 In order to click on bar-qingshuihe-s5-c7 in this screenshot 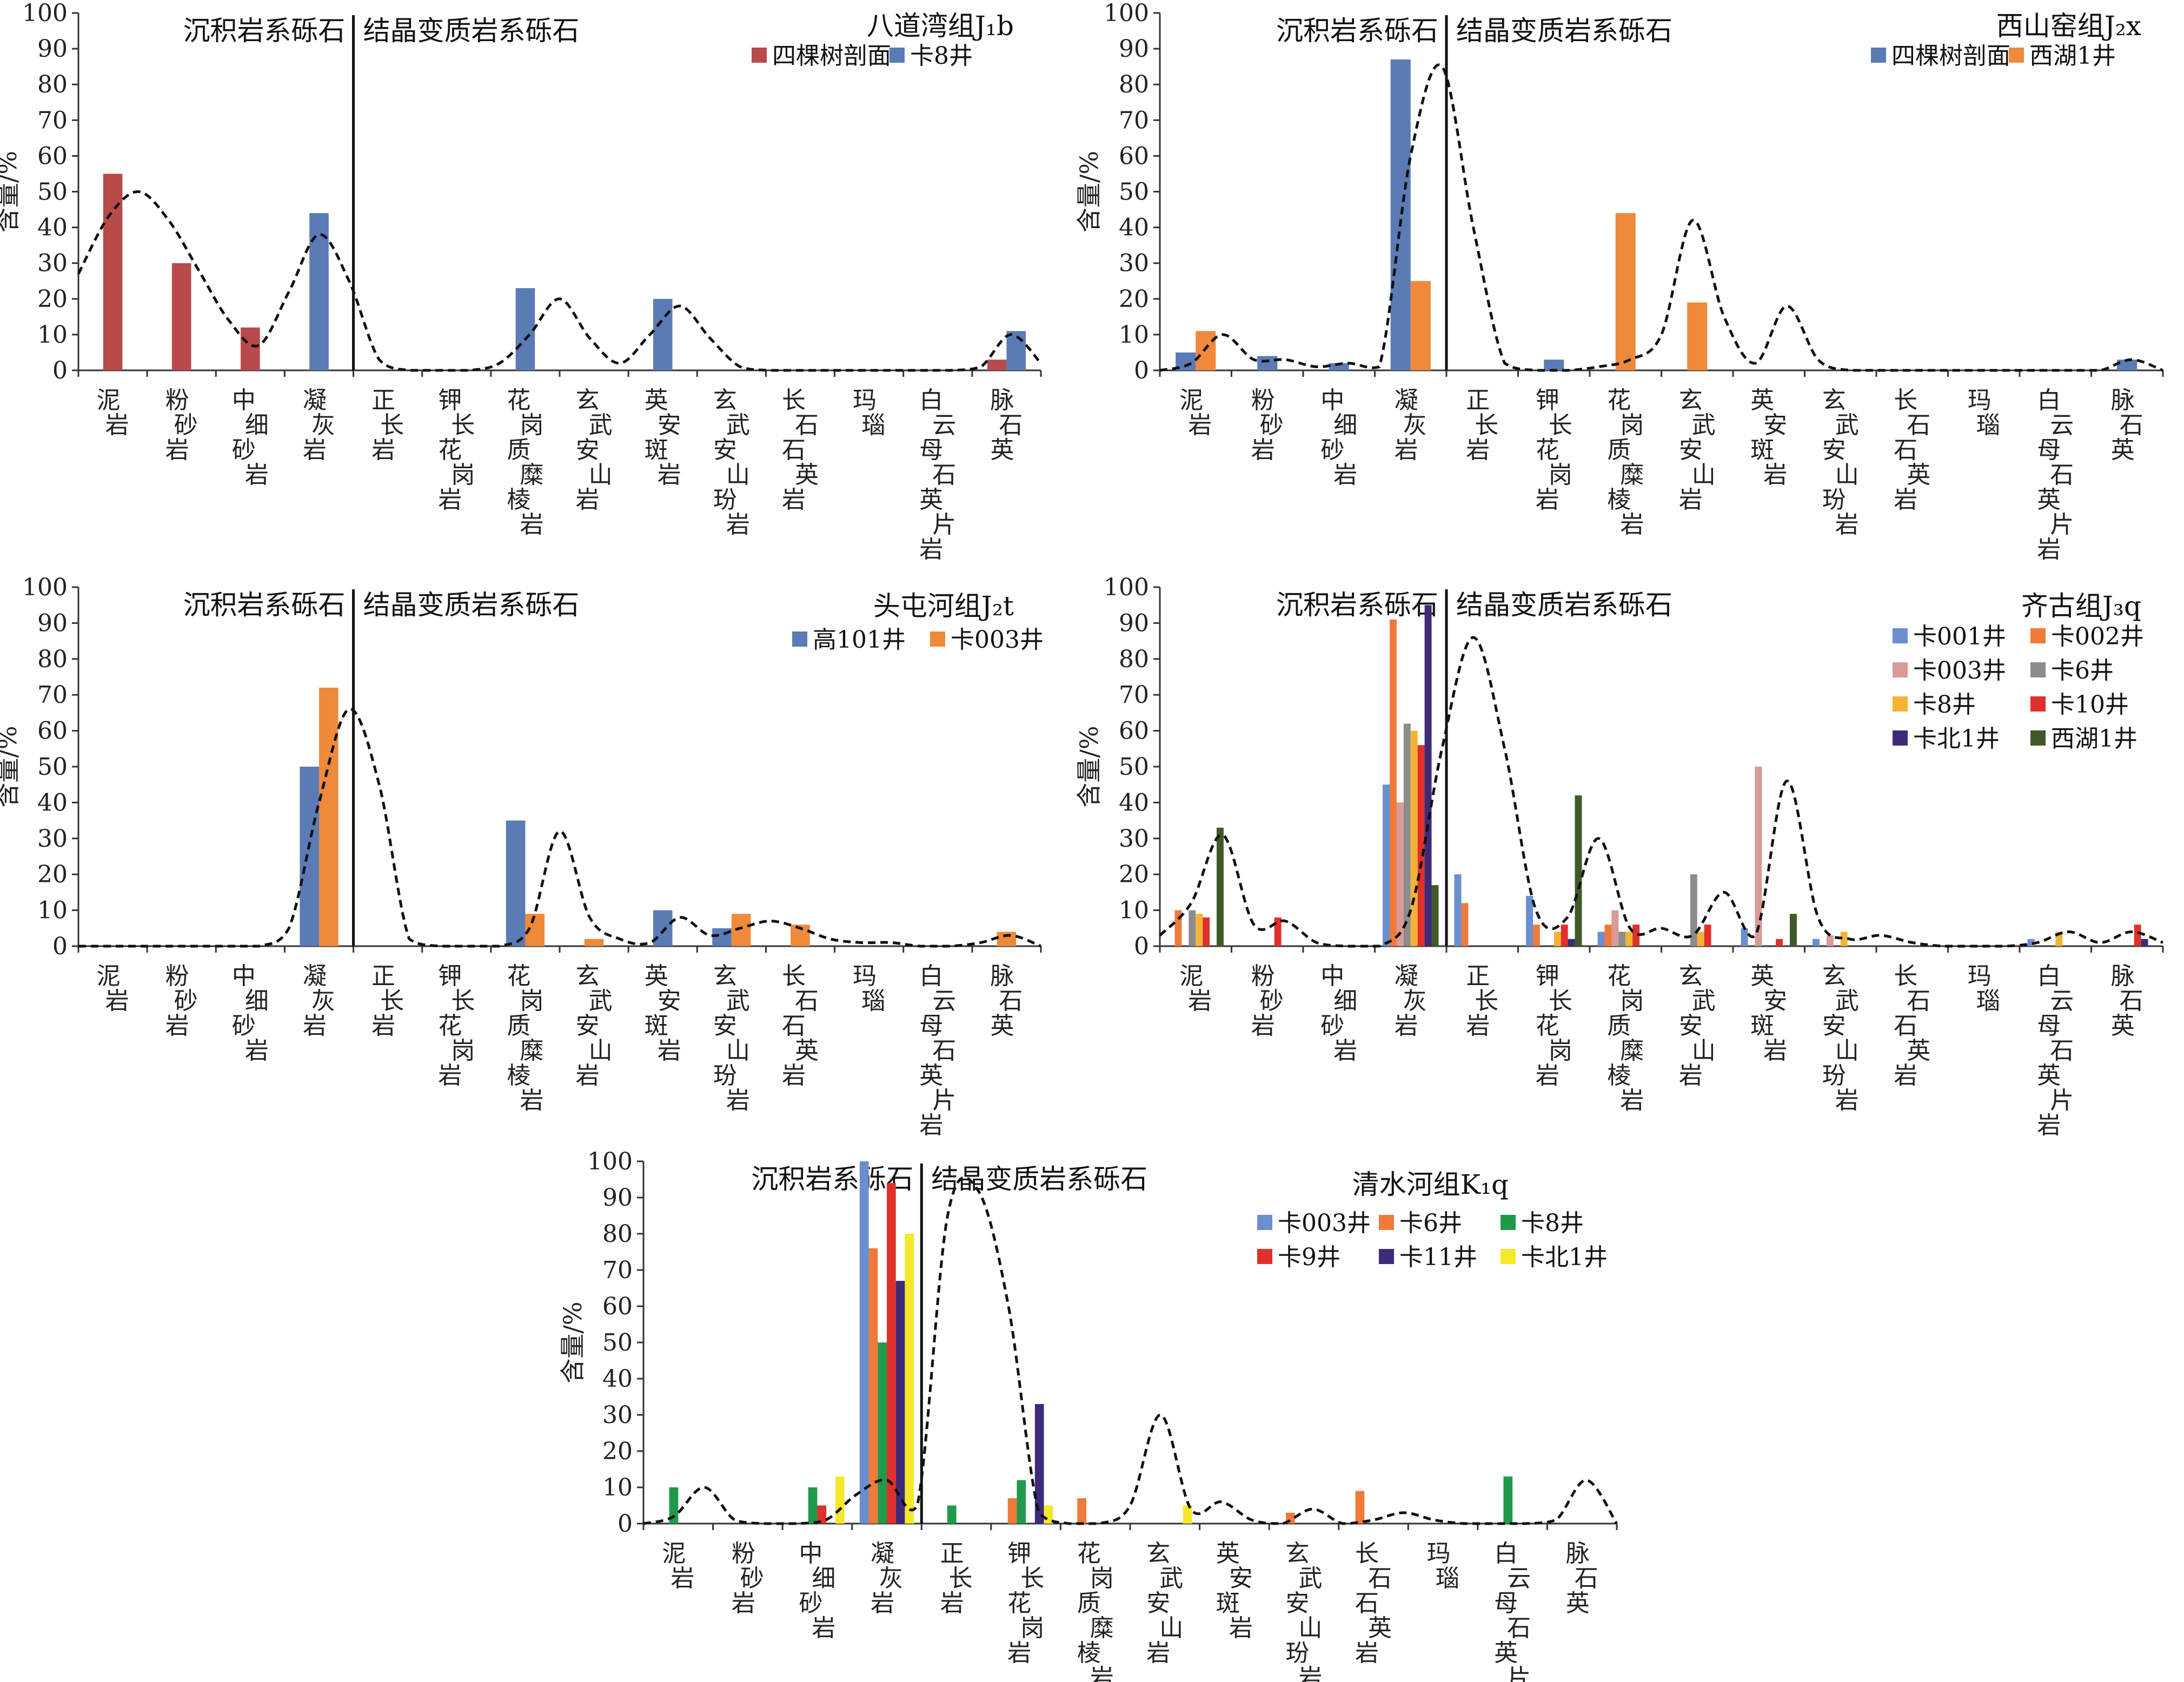, I will do `click(1187, 1514)`.